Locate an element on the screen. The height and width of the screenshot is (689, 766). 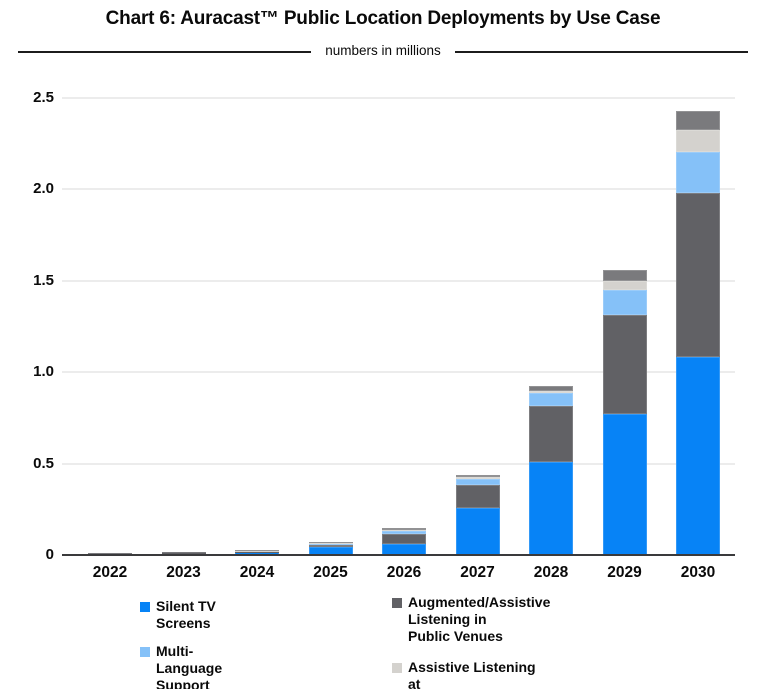
bar-segment-silent-2026 is located at coordinates (404, 549).